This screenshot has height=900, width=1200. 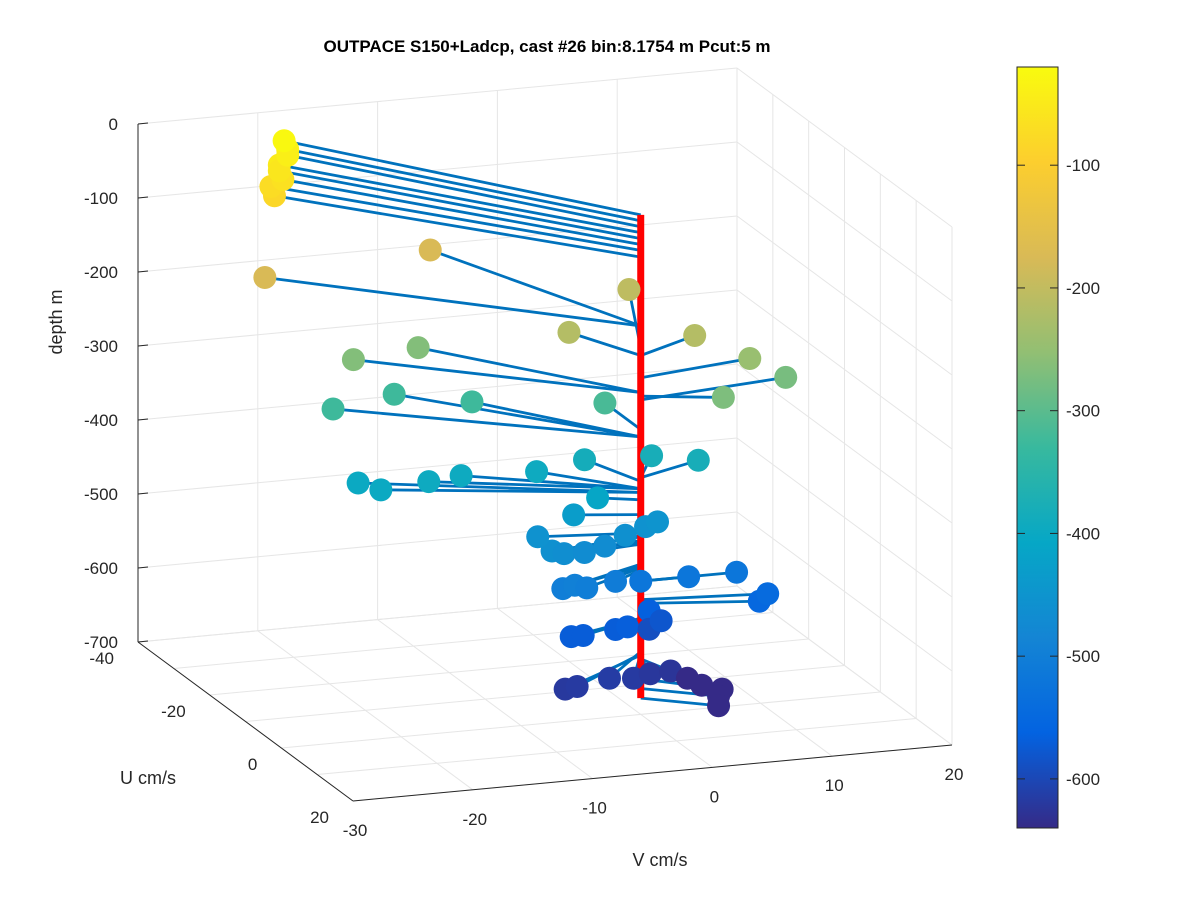 I want to click on colorbar-tick-label: -400, so click(x=1083, y=533).